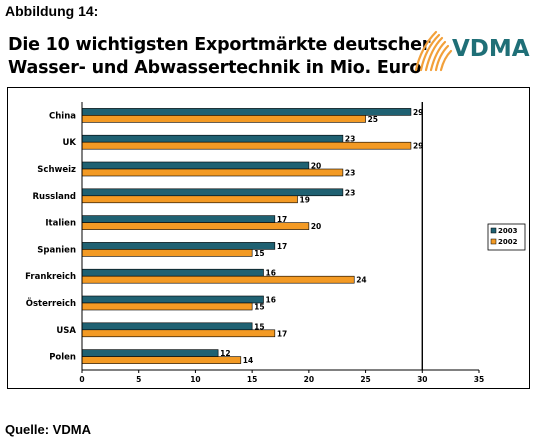 This screenshot has width=543, height=442. I want to click on x-tick-label: 20, so click(309, 379).